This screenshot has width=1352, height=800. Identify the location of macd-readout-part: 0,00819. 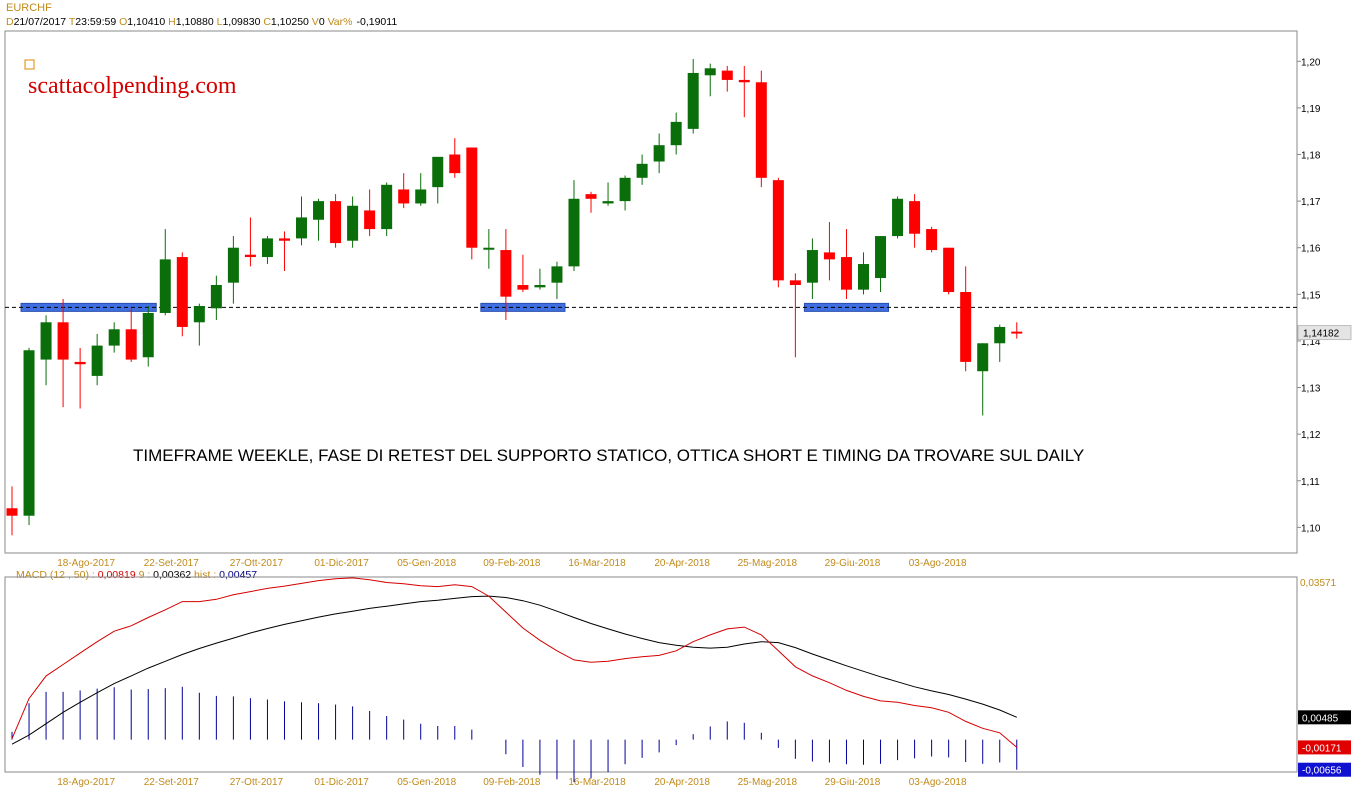
(118, 575).